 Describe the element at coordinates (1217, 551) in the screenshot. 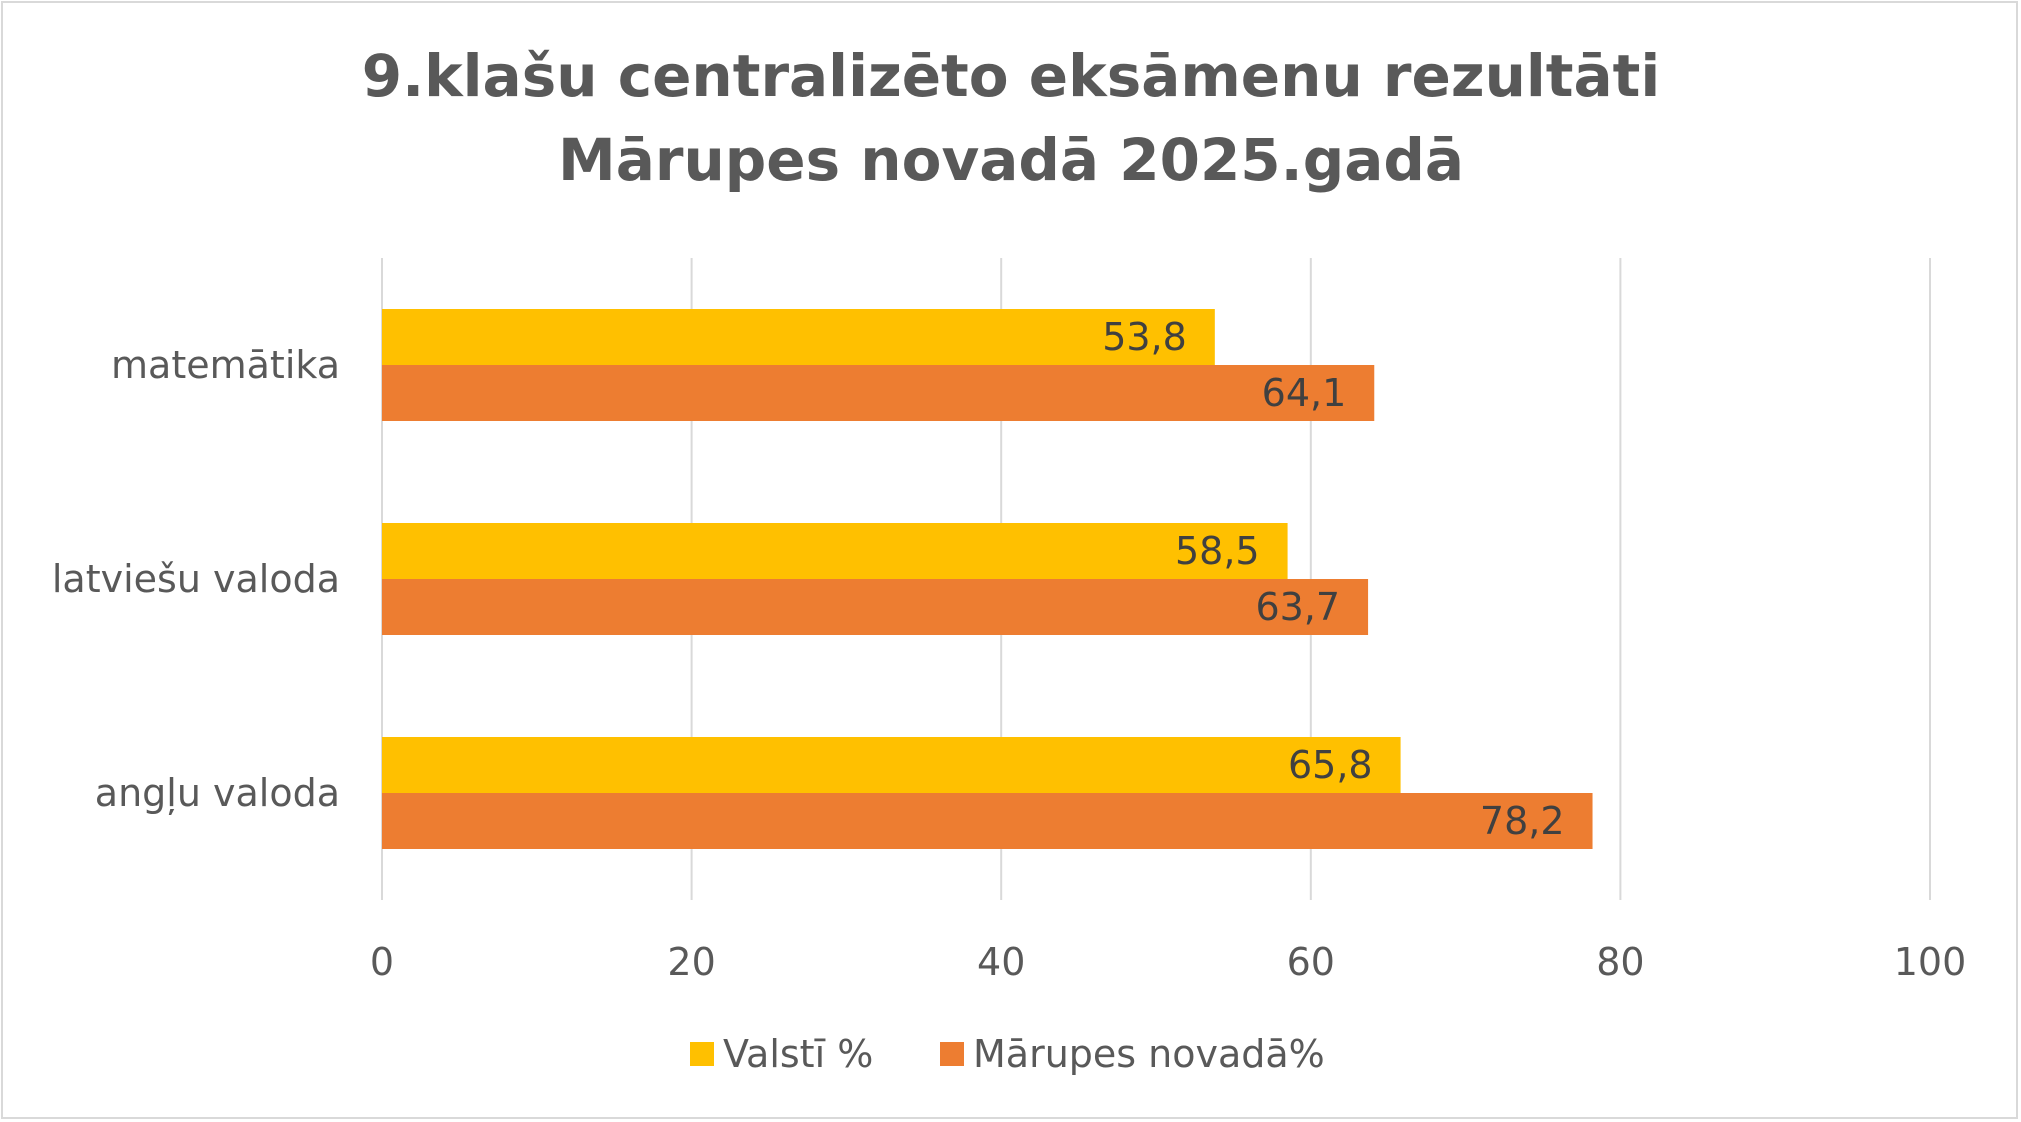

I see `data-label: 58,5` at that location.